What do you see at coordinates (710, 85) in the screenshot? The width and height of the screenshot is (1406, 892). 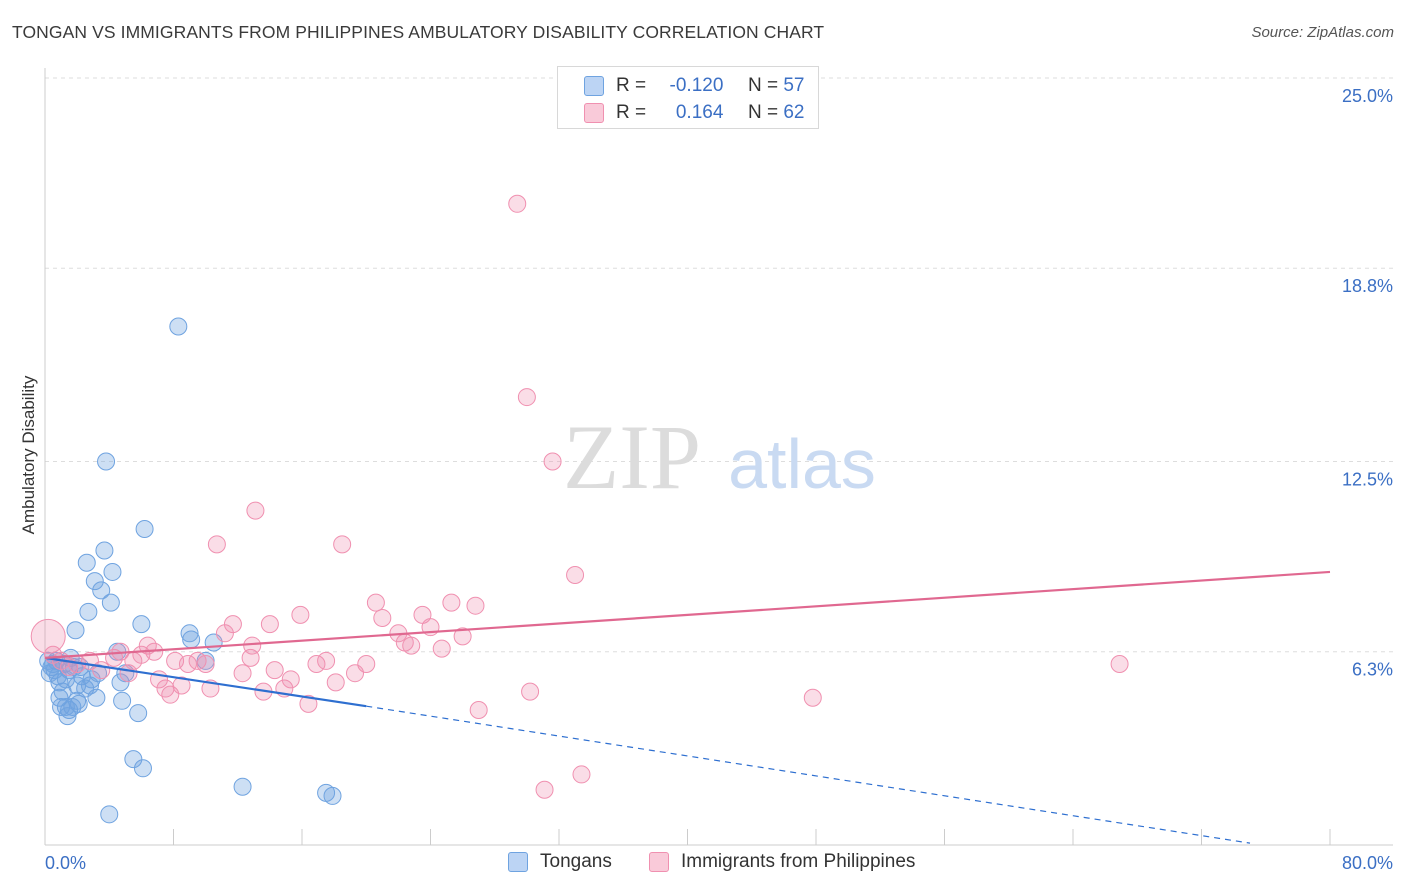 I see `legend-text-tongans: R = -0.120 N = 57` at bounding box center [710, 85].